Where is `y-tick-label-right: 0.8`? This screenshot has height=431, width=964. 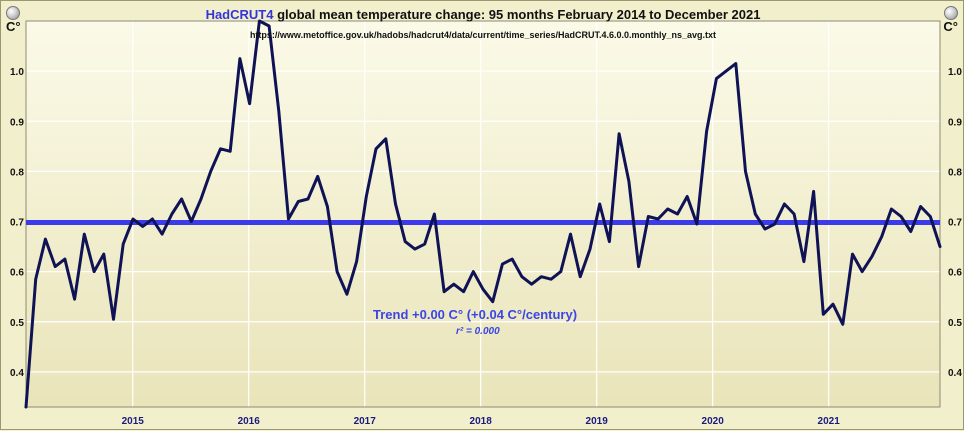 y-tick-label-right: 0.8 is located at coordinates (955, 172).